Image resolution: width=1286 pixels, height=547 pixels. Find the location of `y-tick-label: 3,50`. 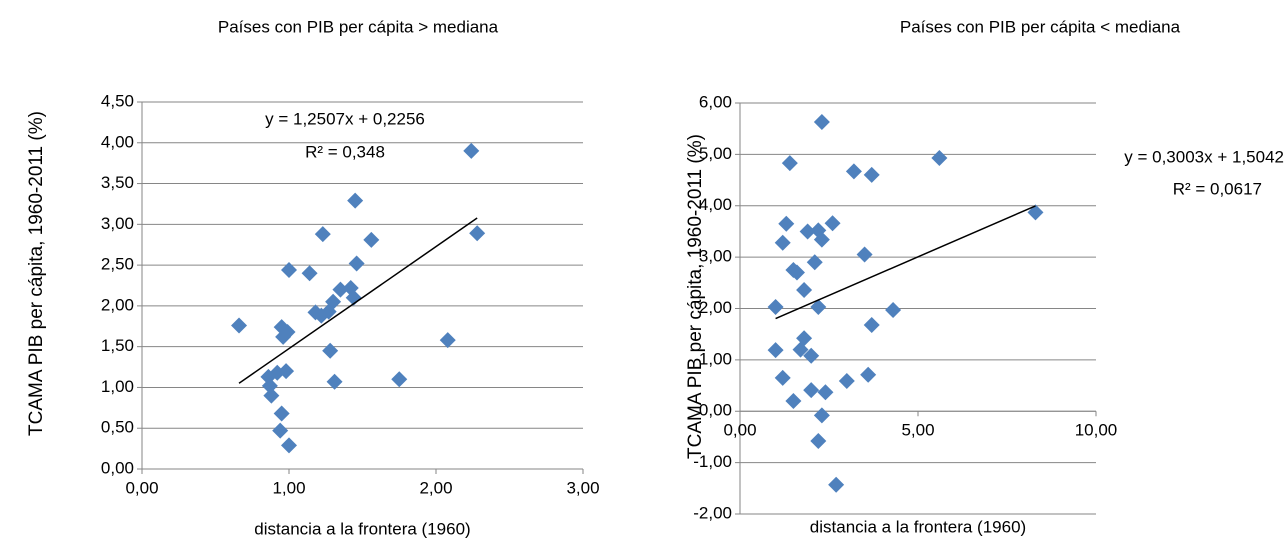

y-tick-label: 3,50 is located at coordinates (117, 182).